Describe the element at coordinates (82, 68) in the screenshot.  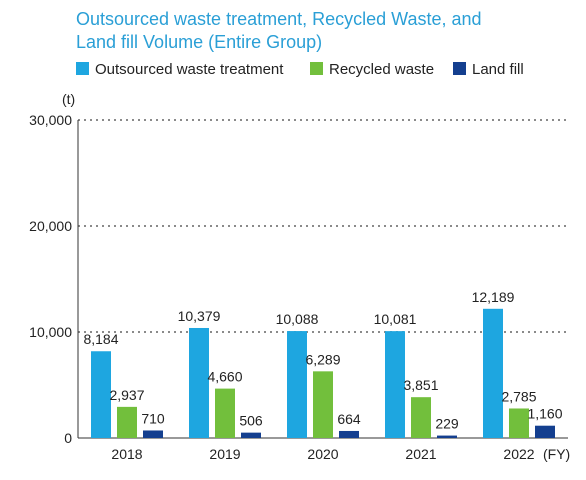
I see `legend-swatch-outsourced` at that location.